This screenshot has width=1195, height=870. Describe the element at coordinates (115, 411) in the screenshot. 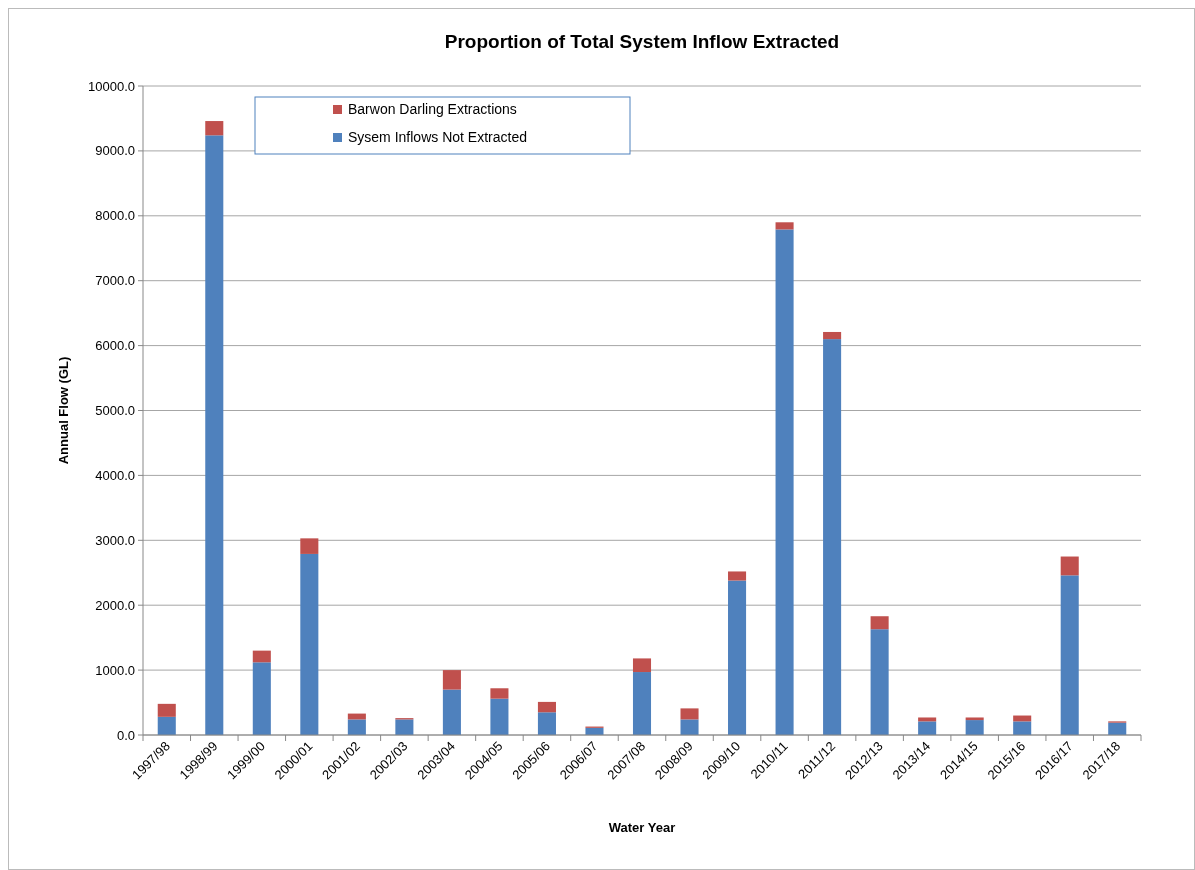

I see `y-tick-label: 5000.0` at that location.